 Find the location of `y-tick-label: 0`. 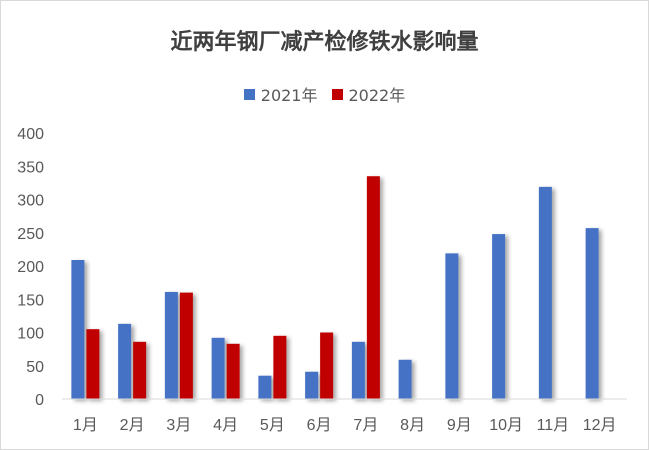

y-tick-label: 0 is located at coordinates (39, 400).